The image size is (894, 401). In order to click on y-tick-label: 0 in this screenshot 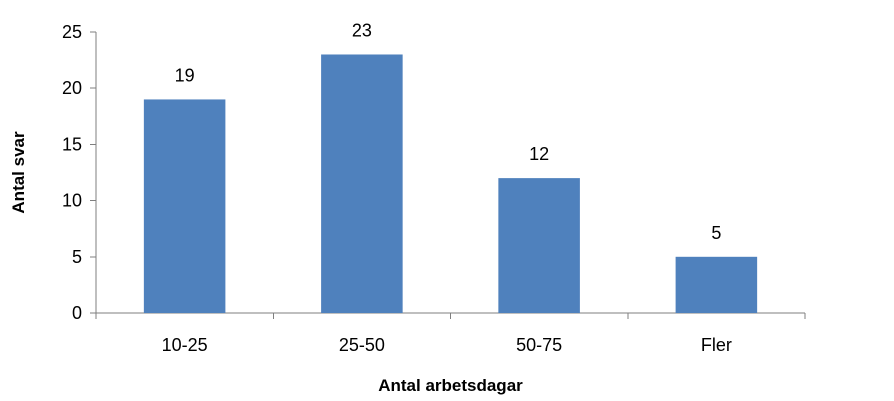, I will do `click(77, 313)`.